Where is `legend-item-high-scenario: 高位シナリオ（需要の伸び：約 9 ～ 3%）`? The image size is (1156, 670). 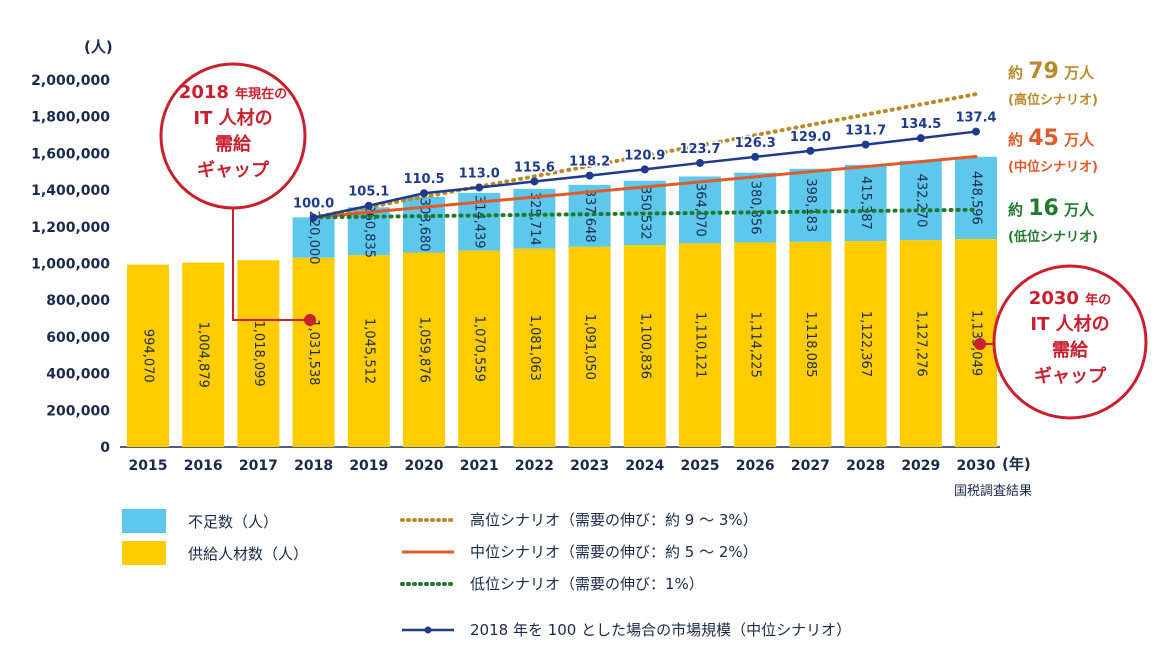
legend-item-high-scenario: 高位シナリオ（需要の伸び：約 9 ～ 3%） is located at coordinates (579, 519).